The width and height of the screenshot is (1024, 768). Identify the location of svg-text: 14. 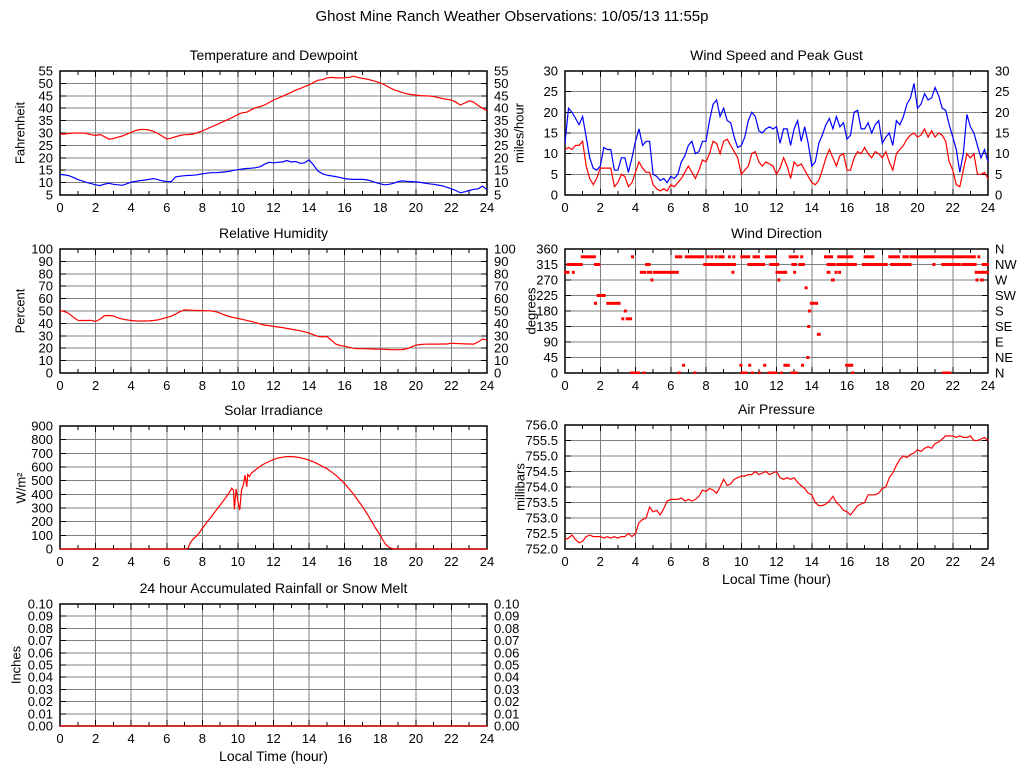
(309, 385).